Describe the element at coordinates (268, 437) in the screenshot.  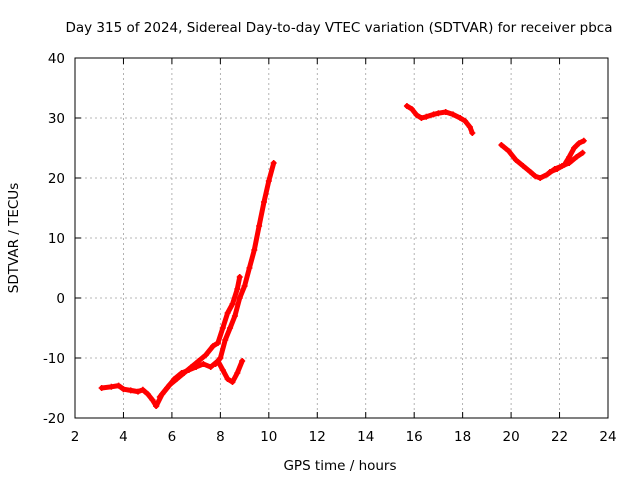
I see `x-tick-label: 10` at that location.